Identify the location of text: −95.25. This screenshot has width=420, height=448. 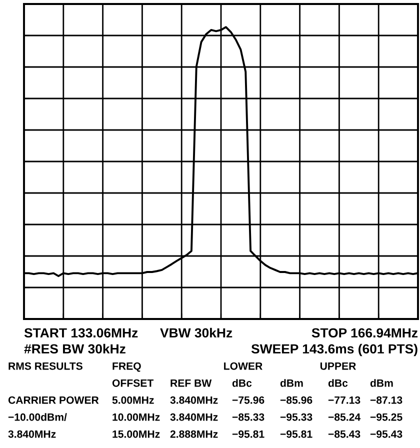
(386, 417).